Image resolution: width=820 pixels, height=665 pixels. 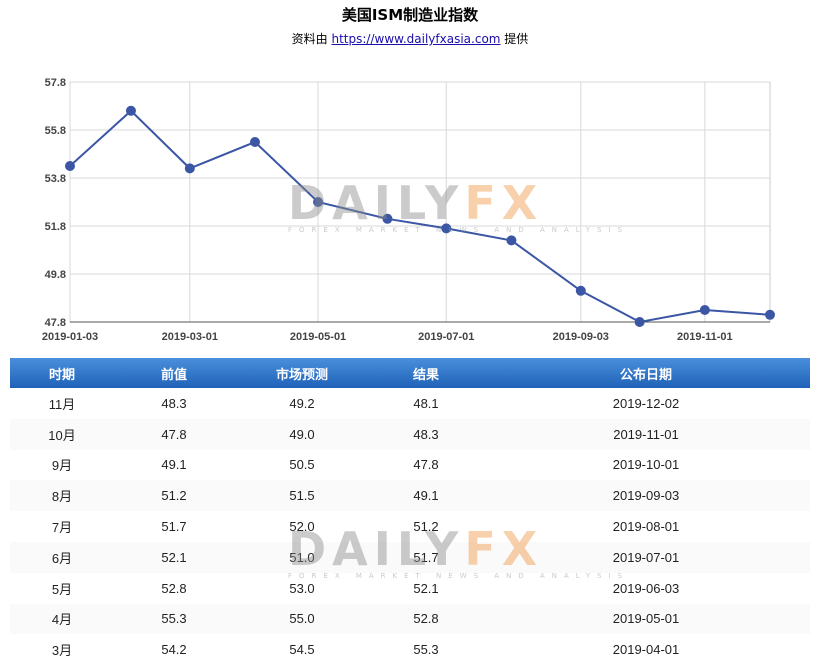 I want to click on table-row: 9月 49.1 50.5 47.8 2019-10-01, so click(x=410, y=465).